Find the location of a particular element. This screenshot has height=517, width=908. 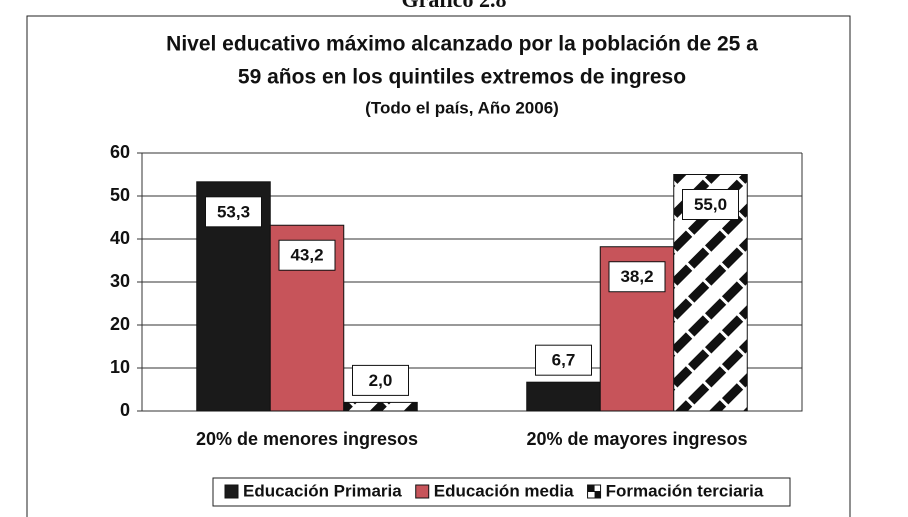

y-tick-label: 20 is located at coordinates (120, 324).